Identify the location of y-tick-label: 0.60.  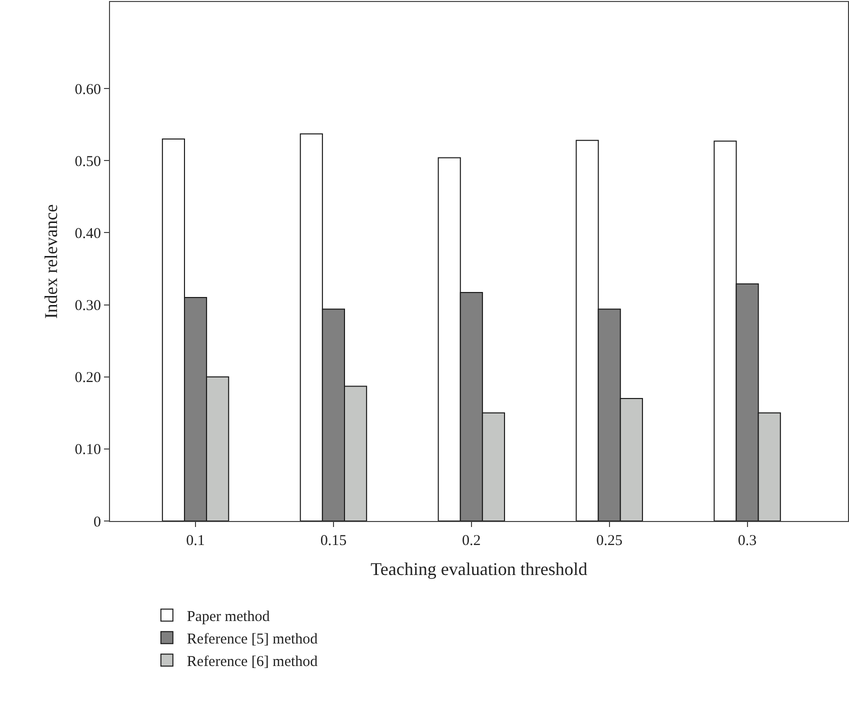
(87, 90).